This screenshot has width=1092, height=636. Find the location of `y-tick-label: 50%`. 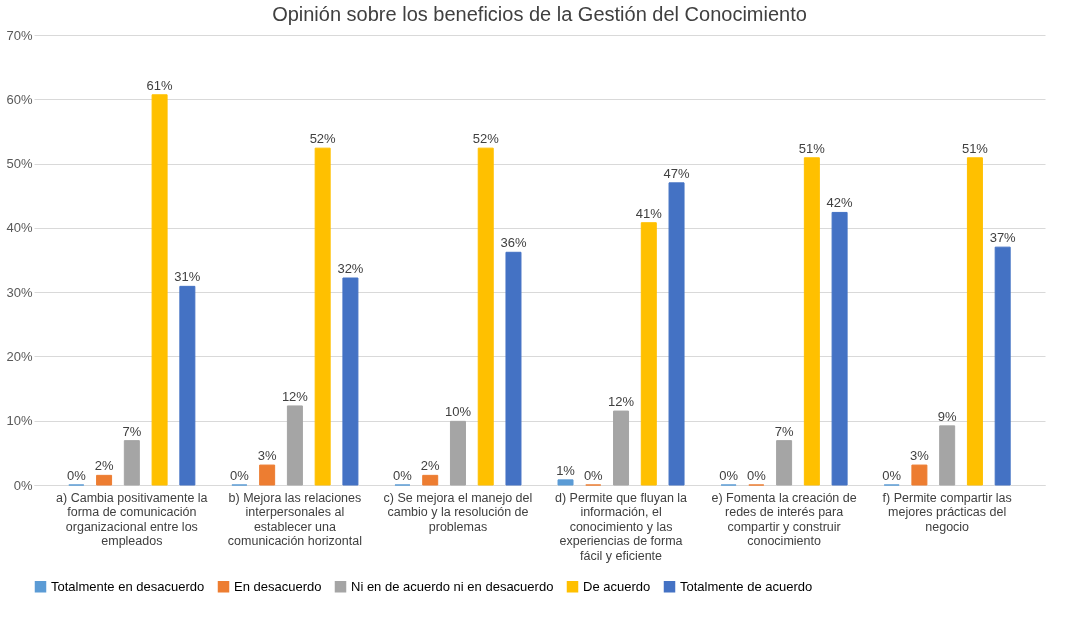

y-tick-label: 50% is located at coordinates (19, 164).